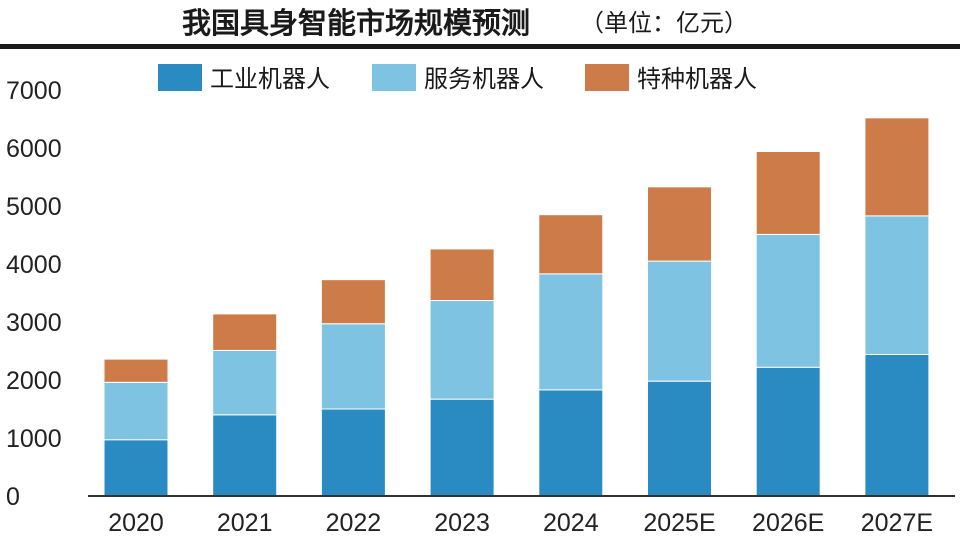 This screenshot has height=540, width=960. I want to click on bar-segment-1-2026E, so click(788, 431).